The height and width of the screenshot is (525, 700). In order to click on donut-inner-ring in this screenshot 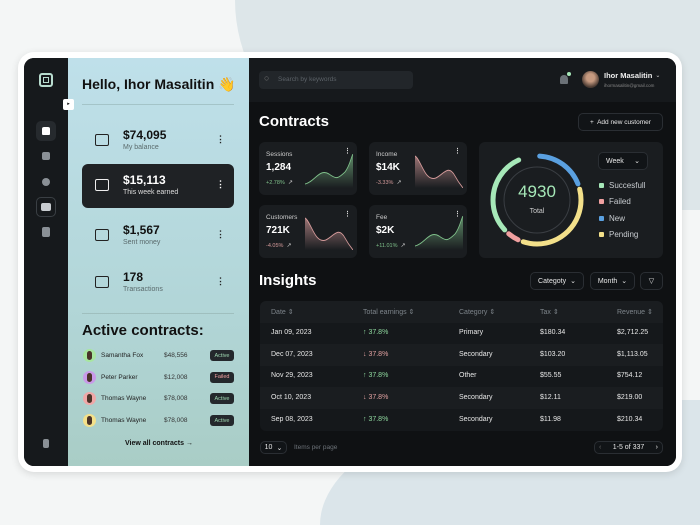, I will do `click(537, 200)`.